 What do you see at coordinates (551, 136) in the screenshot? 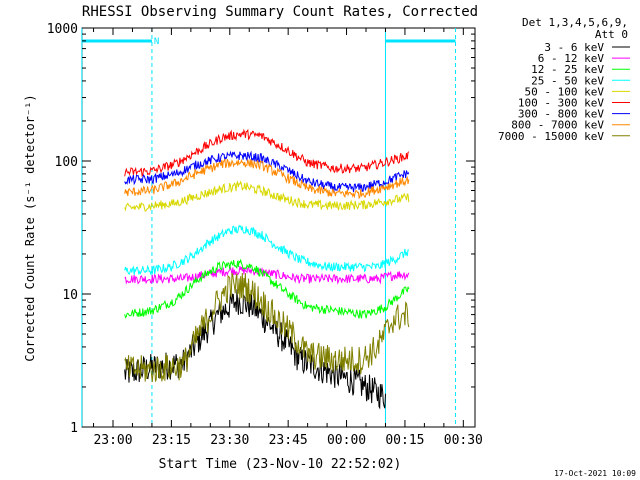
I see `legend-label: 7000 - 15000 keV` at bounding box center [551, 136].